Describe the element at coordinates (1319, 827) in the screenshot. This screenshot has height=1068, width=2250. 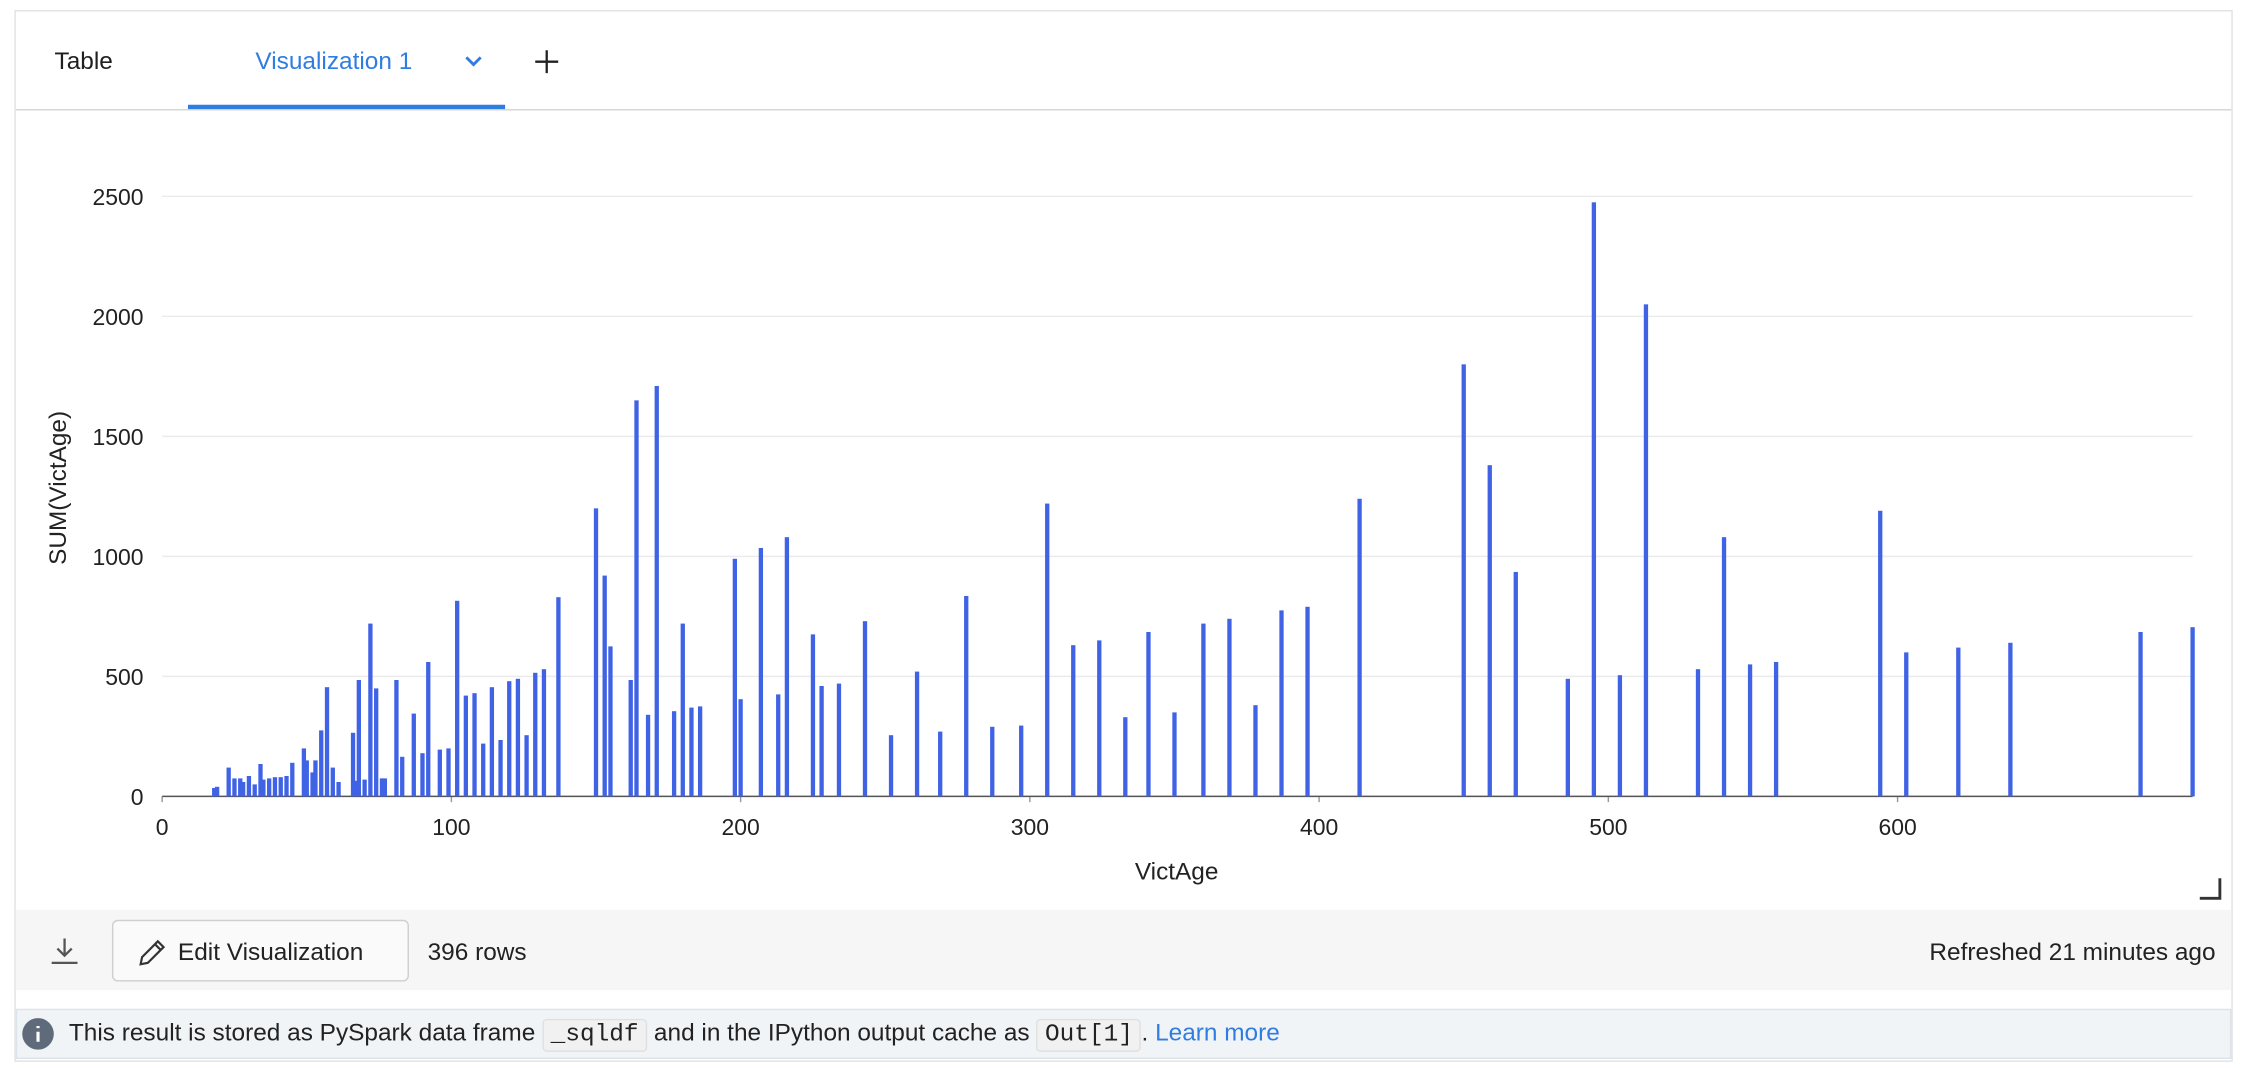
I see `x-tick-label: 400` at that location.